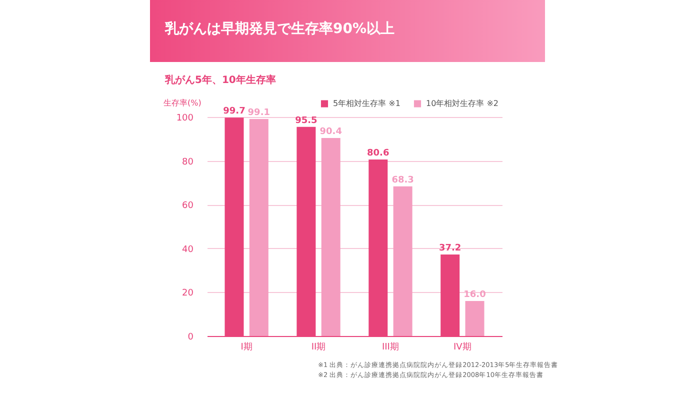 Image resolution: width=700 pixels, height=394 pixels. I want to click on y-tick-label: 100, so click(185, 119).